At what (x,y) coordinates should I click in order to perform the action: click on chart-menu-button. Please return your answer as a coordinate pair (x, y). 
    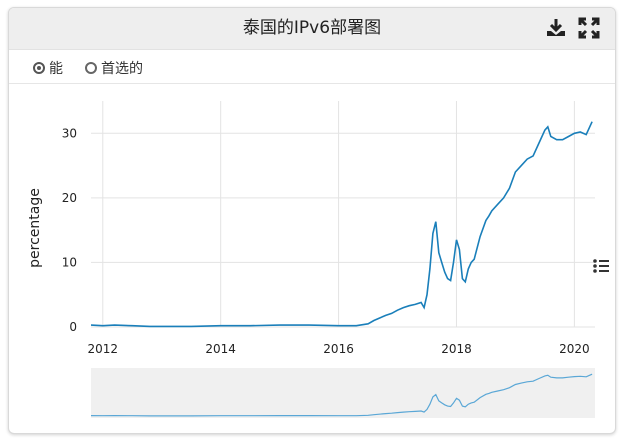
    Looking at the image, I should click on (601, 266).